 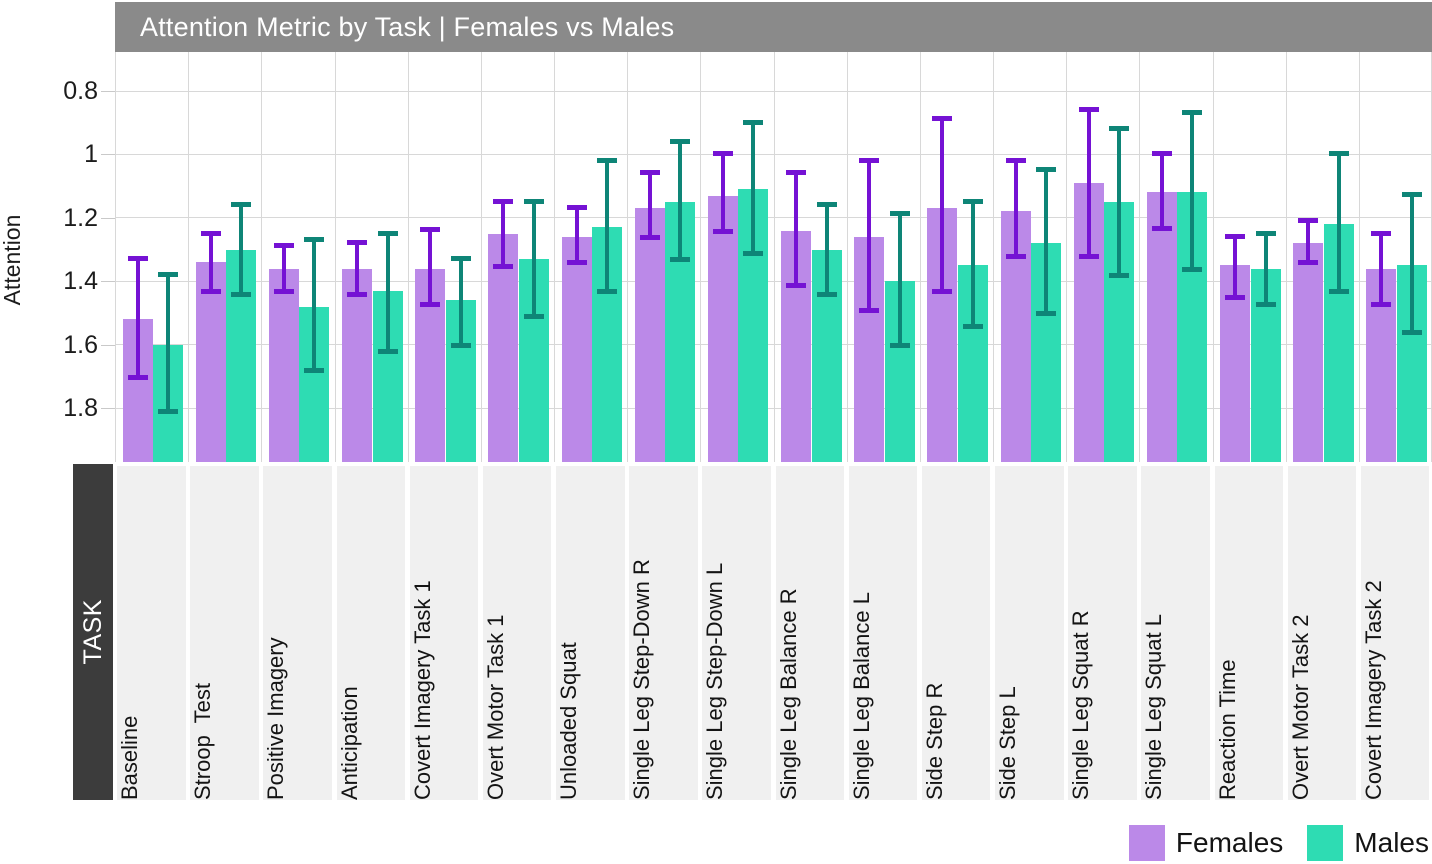 What do you see at coordinates (861, 696) in the screenshot?
I see `task-label-11: Single Leg Balance L` at bounding box center [861, 696].